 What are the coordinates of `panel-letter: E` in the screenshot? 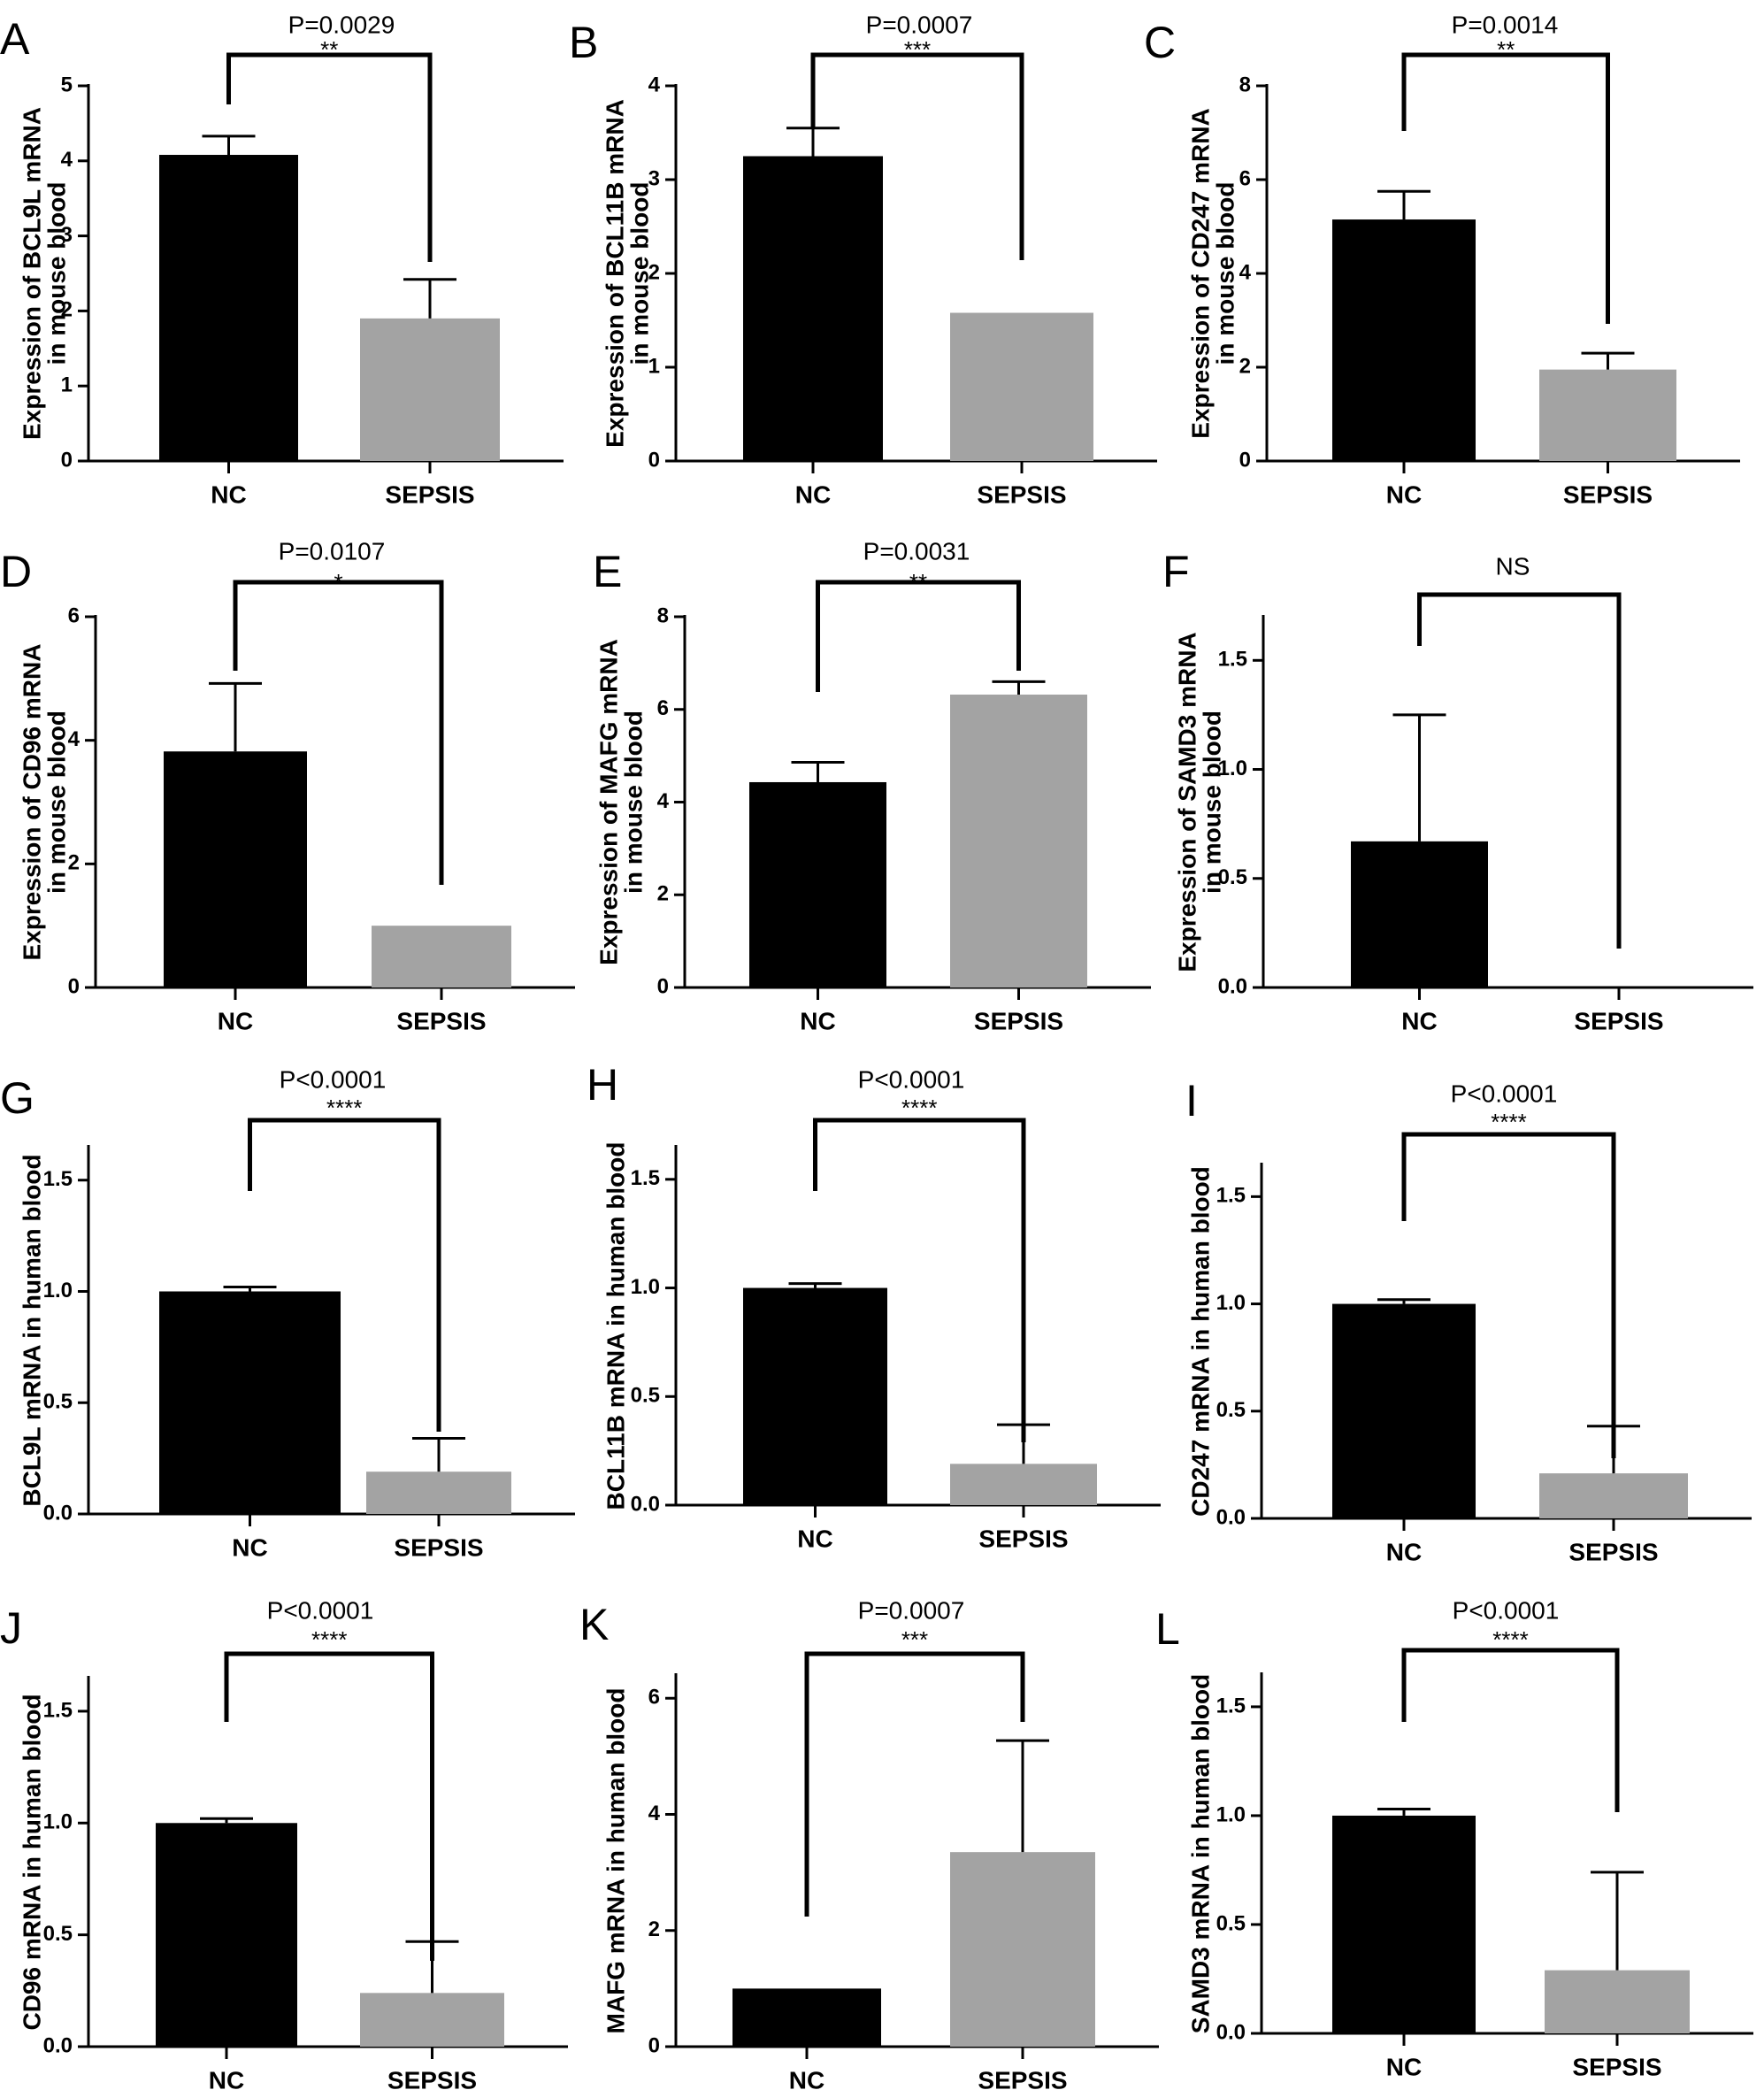 It's located at (607, 571).